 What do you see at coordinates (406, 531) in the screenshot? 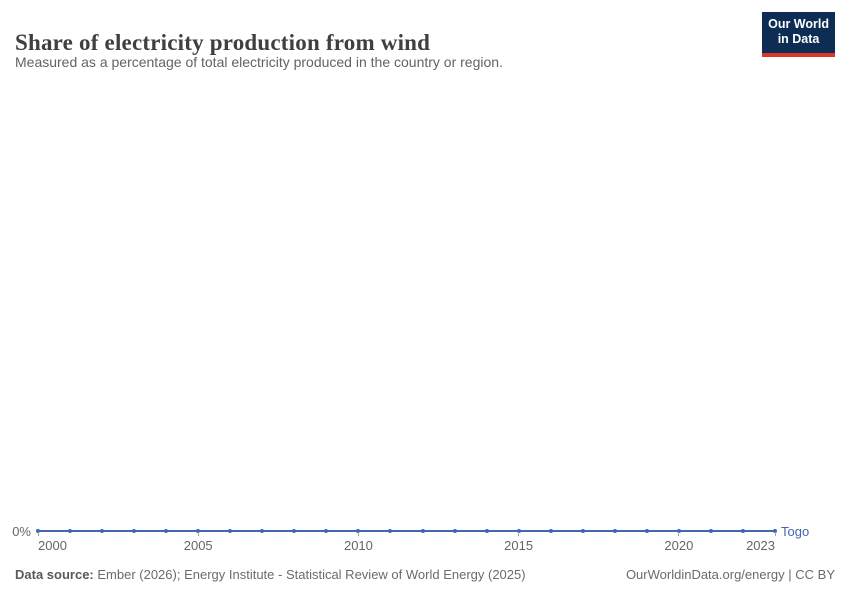
I see `series-line-togo` at bounding box center [406, 531].